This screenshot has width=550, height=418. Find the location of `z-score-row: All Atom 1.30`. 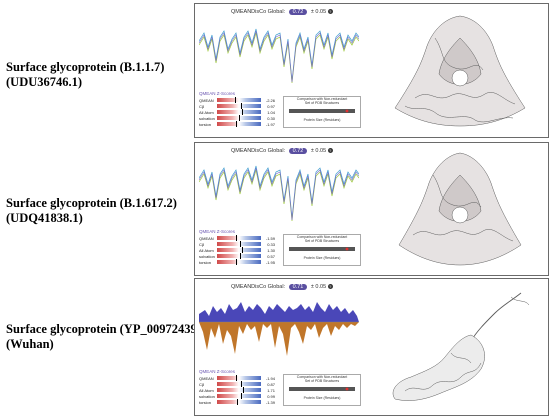

z-score-row: All Atom 1.30 is located at coordinates (239, 250).